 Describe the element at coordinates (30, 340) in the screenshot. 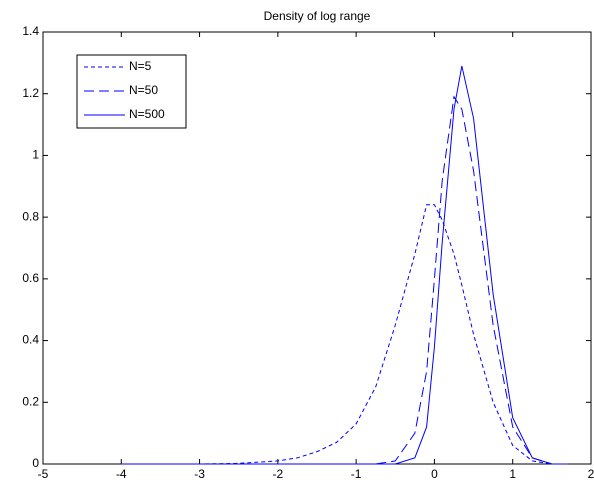

I see `y-tick-label: 0.4` at that location.